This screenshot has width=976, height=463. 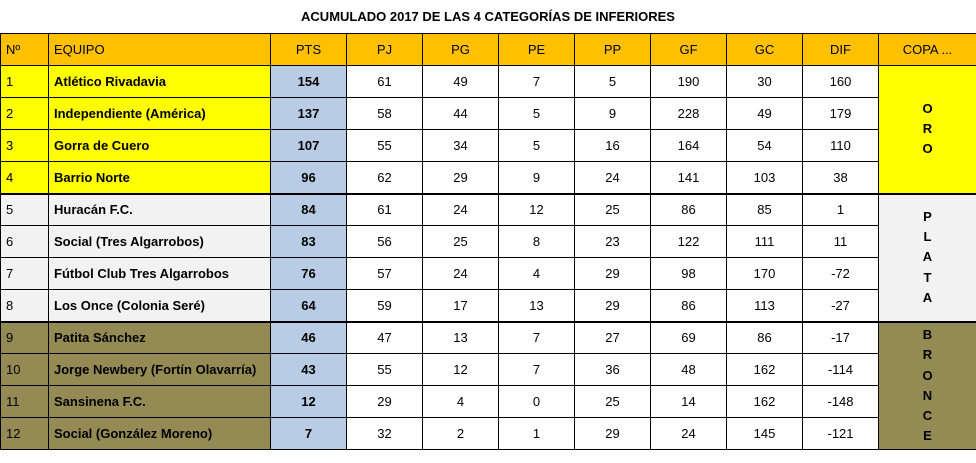 What do you see at coordinates (840, 113) in the screenshot?
I see `goal-difference: 179` at bounding box center [840, 113].